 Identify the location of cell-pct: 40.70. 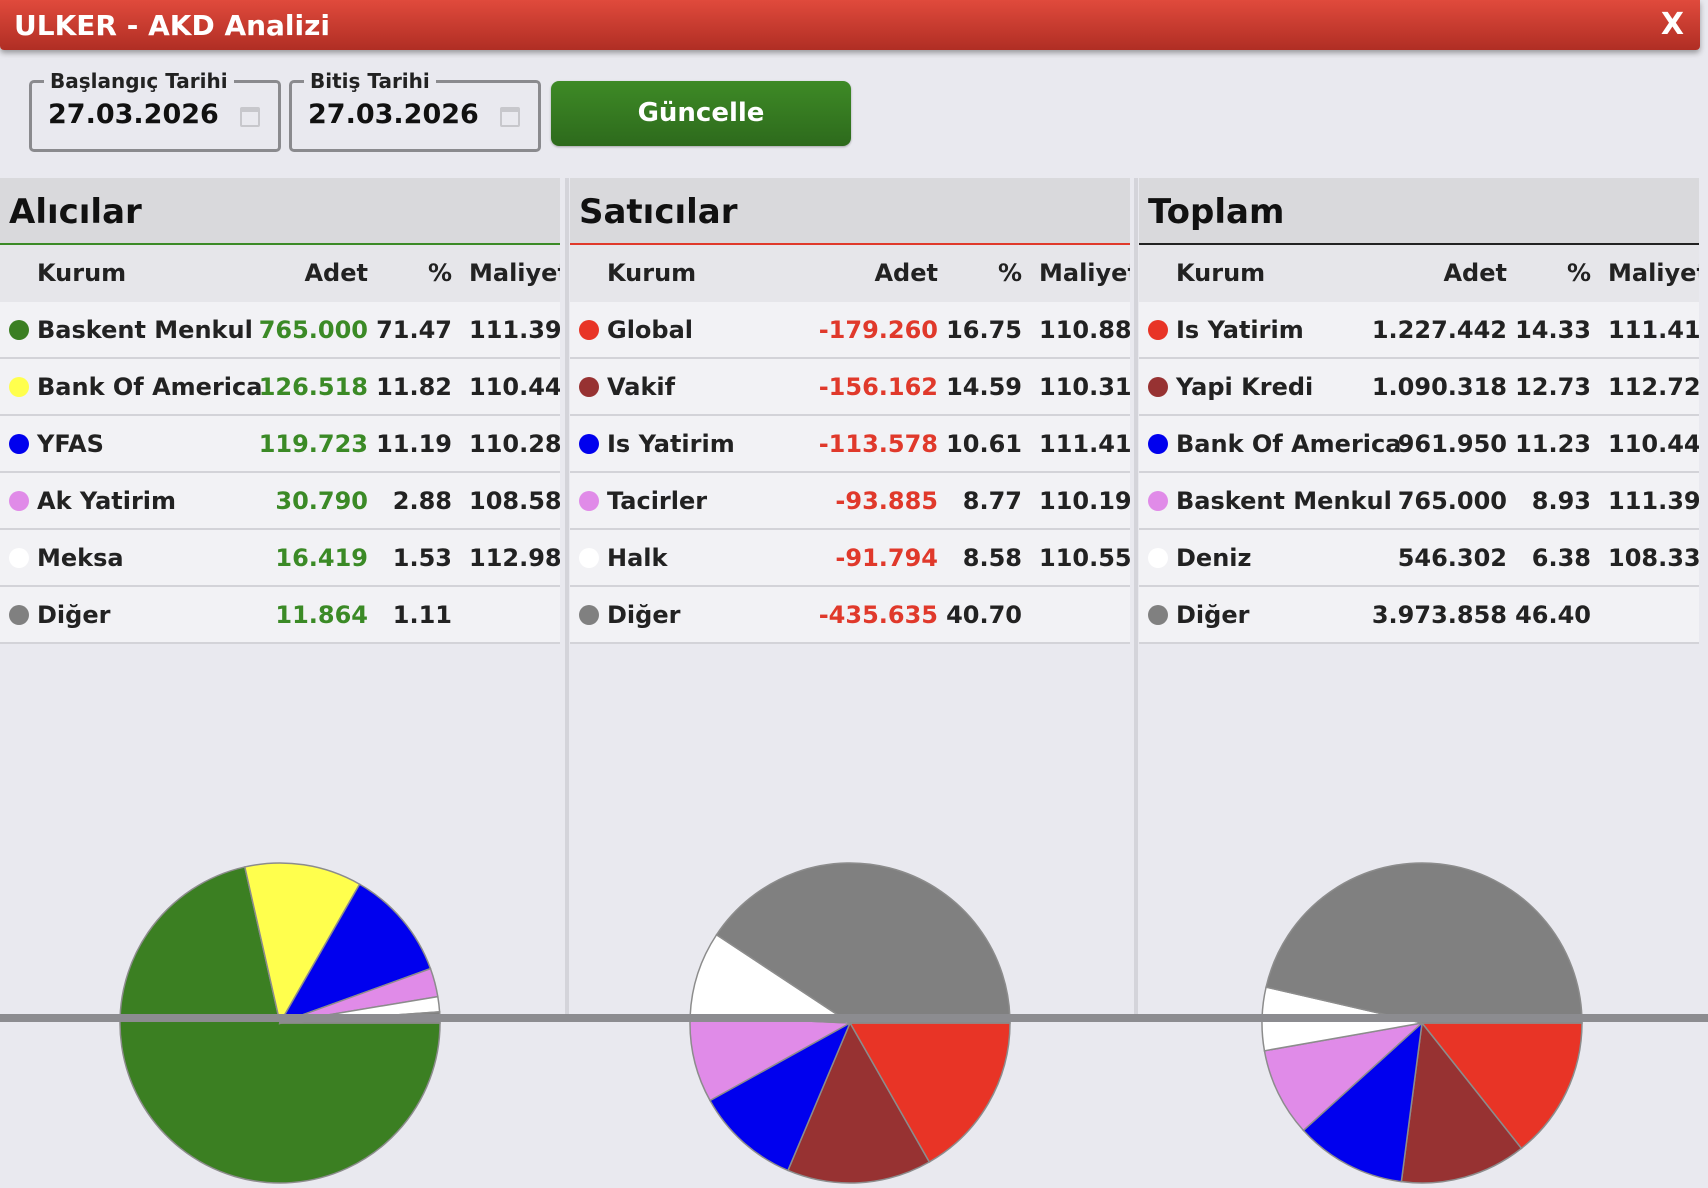
(984, 615).